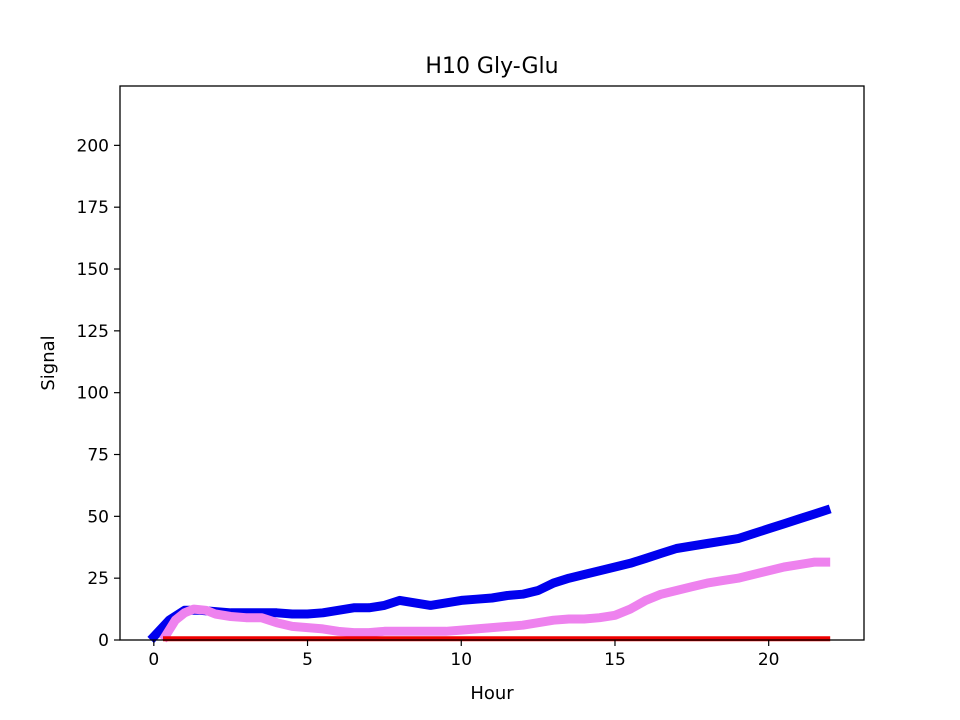 The width and height of the screenshot is (960, 720). I want to click on y-tick-label: 75, so click(98, 456).